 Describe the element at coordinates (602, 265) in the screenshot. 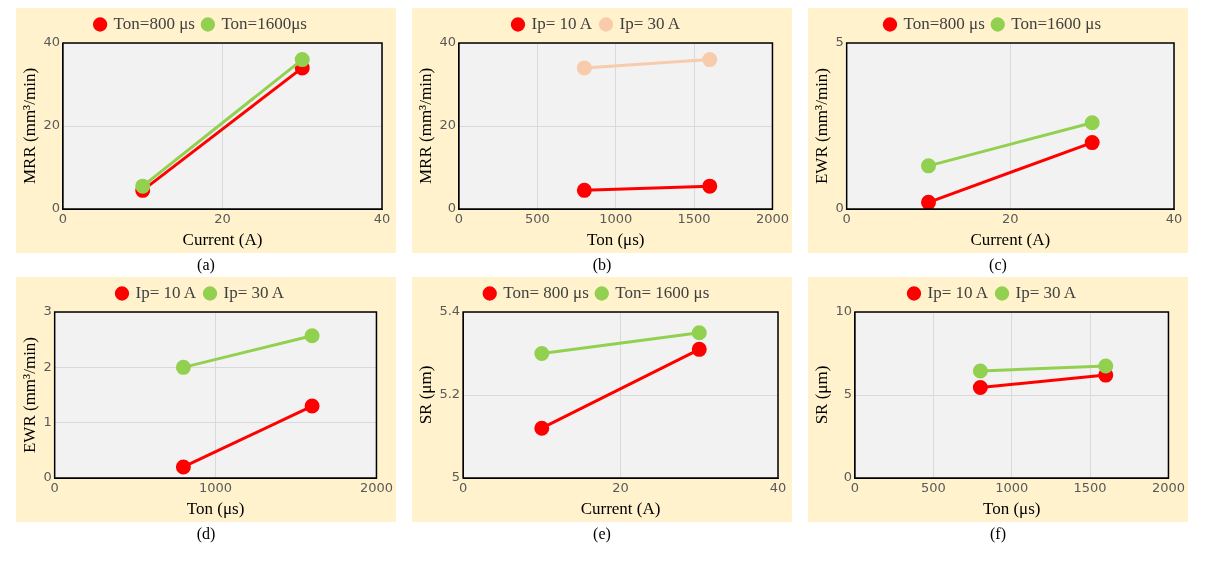

I see `text: (b)` at that location.